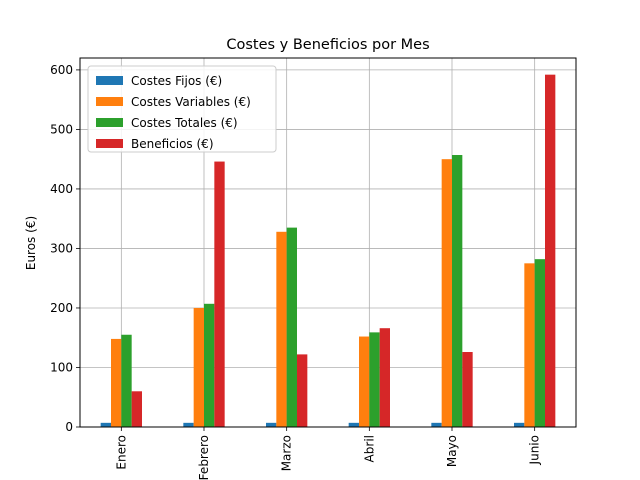 The width and height of the screenshot is (640, 480). What do you see at coordinates (126, 380) in the screenshot?
I see `bar-3-enero` at bounding box center [126, 380].